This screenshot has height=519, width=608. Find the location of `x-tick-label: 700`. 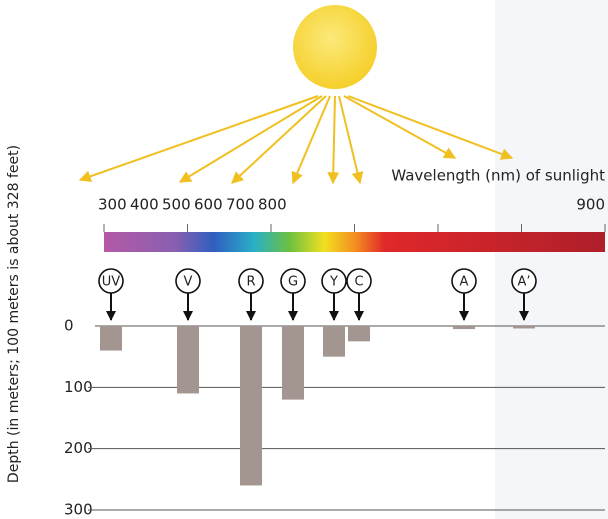

x-tick-label: 700 is located at coordinates (240, 205).